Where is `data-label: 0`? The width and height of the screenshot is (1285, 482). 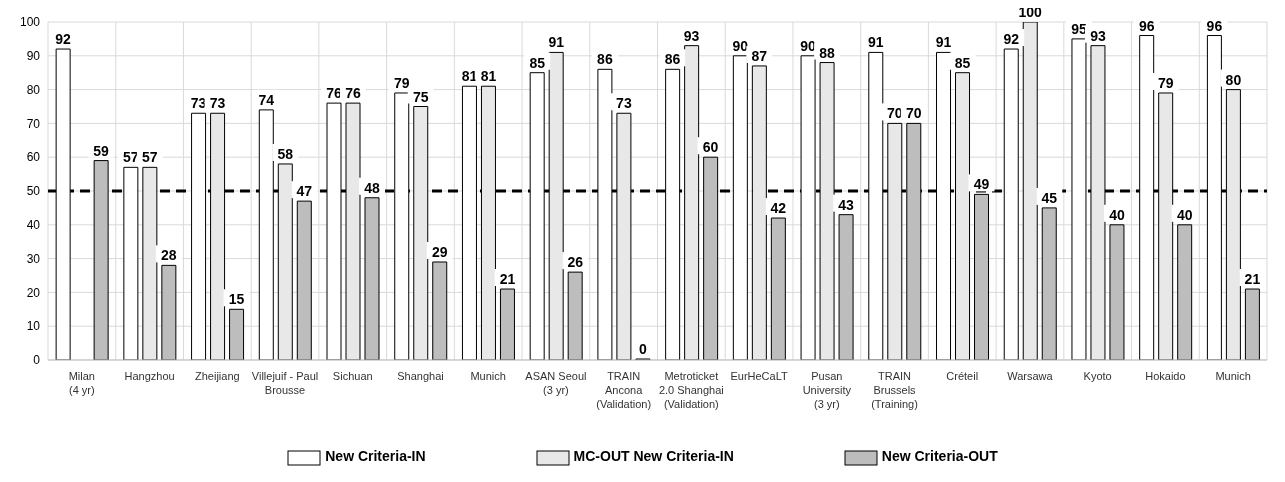
data-label: 0 is located at coordinates (643, 349).